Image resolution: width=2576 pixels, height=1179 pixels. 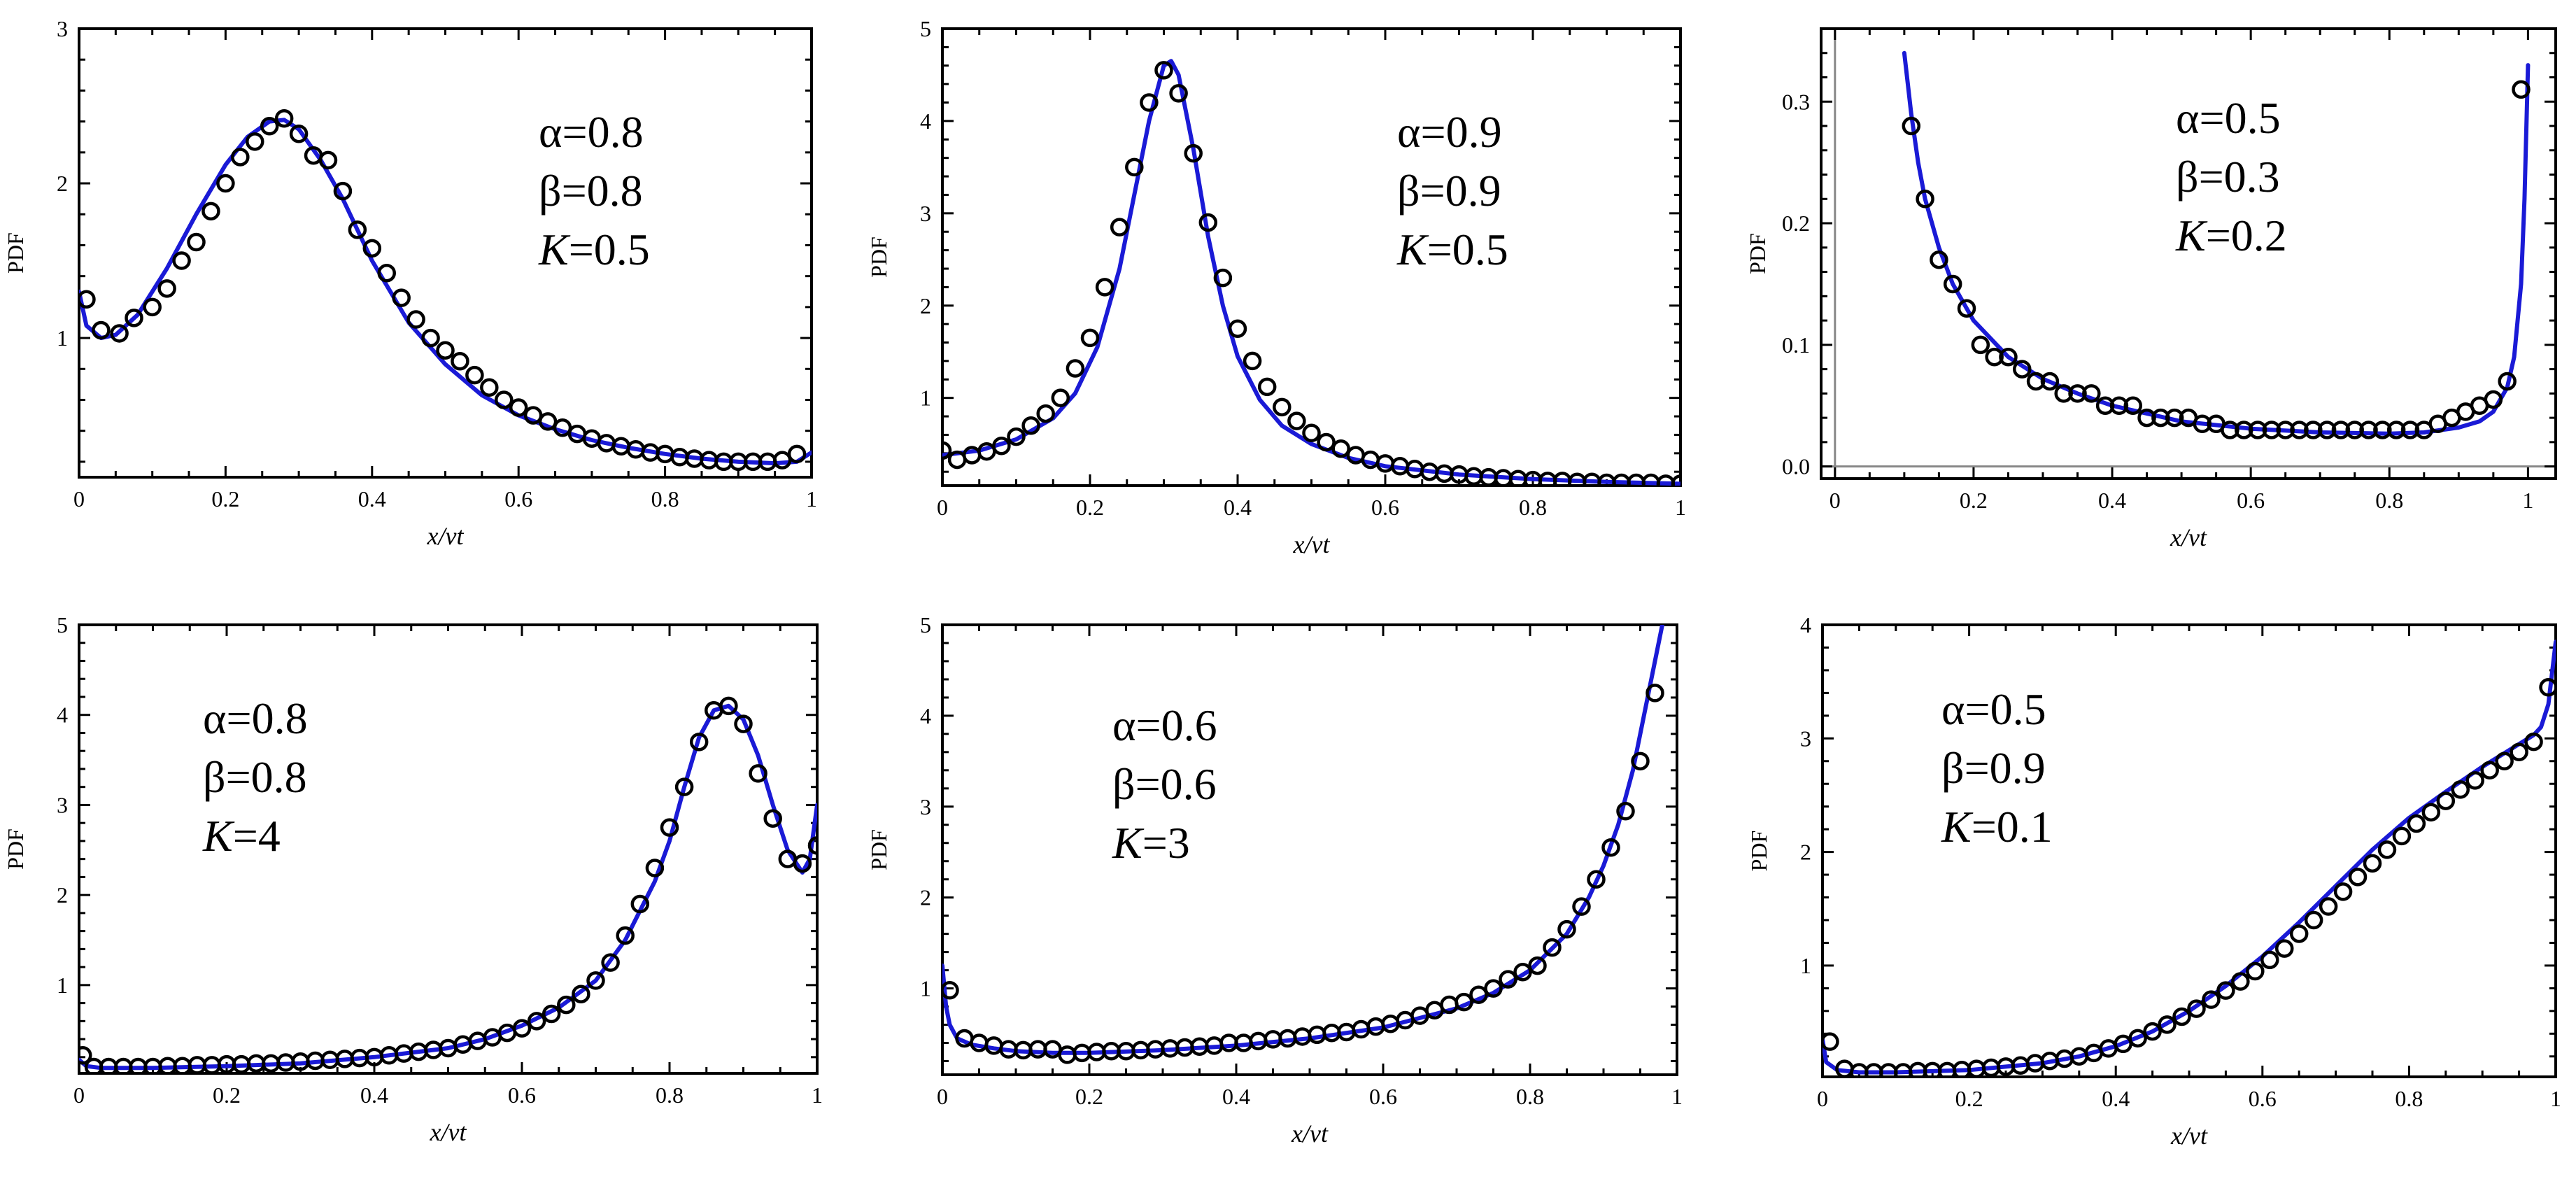 What do you see at coordinates (1796, 466) in the screenshot?
I see `y-tick-label: 0.0` at bounding box center [1796, 466].